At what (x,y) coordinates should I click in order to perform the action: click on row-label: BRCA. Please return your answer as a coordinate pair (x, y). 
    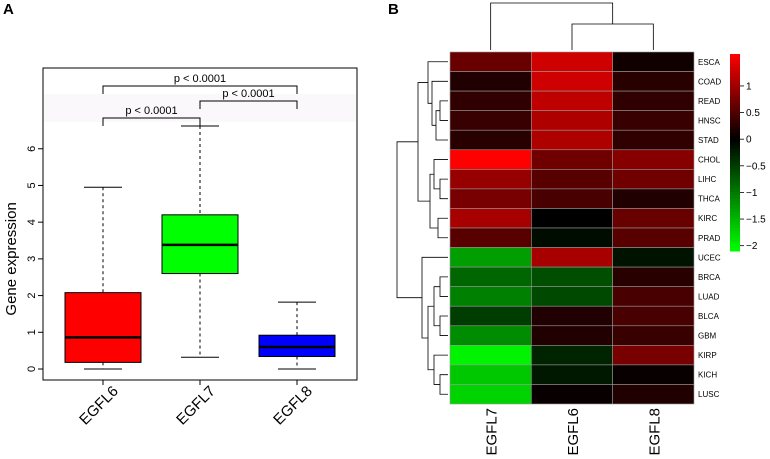
    Looking at the image, I should click on (709, 277).